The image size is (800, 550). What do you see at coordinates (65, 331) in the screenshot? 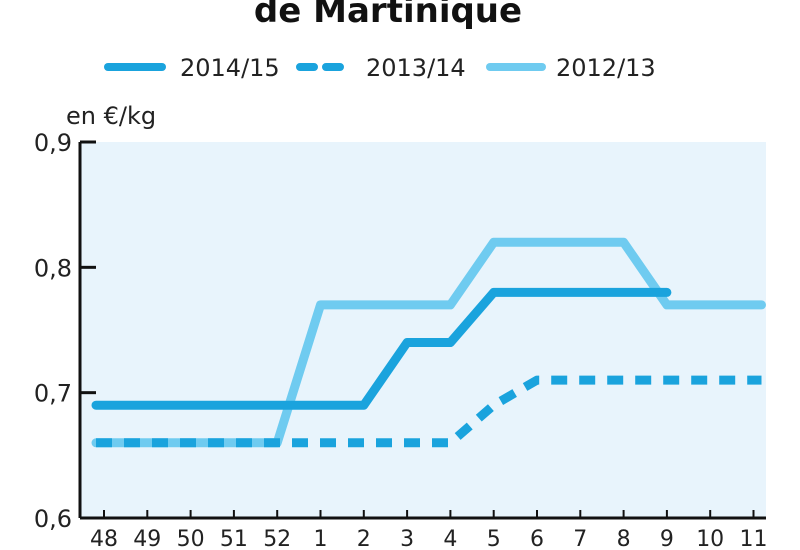
I see `y-axis-ticks: 0,9 0,8 0,7 0,6` at bounding box center [65, 331].